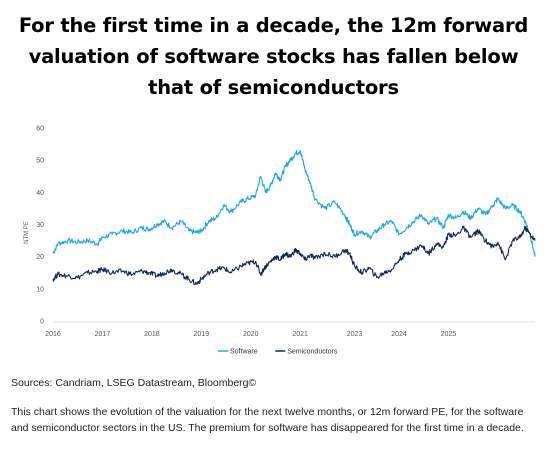 The width and height of the screenshot is (547, 471). I want to click on legend-label: Semiconductors, so click(312, 352).